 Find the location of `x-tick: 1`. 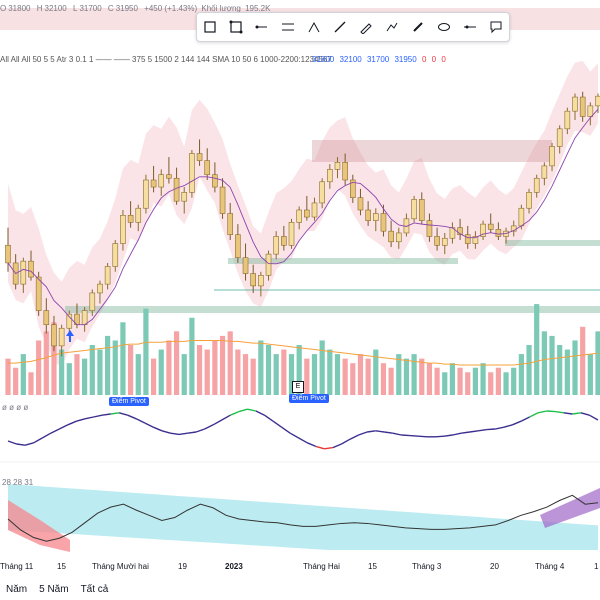

x-tick: 1 is located at coordinates (596, 566).